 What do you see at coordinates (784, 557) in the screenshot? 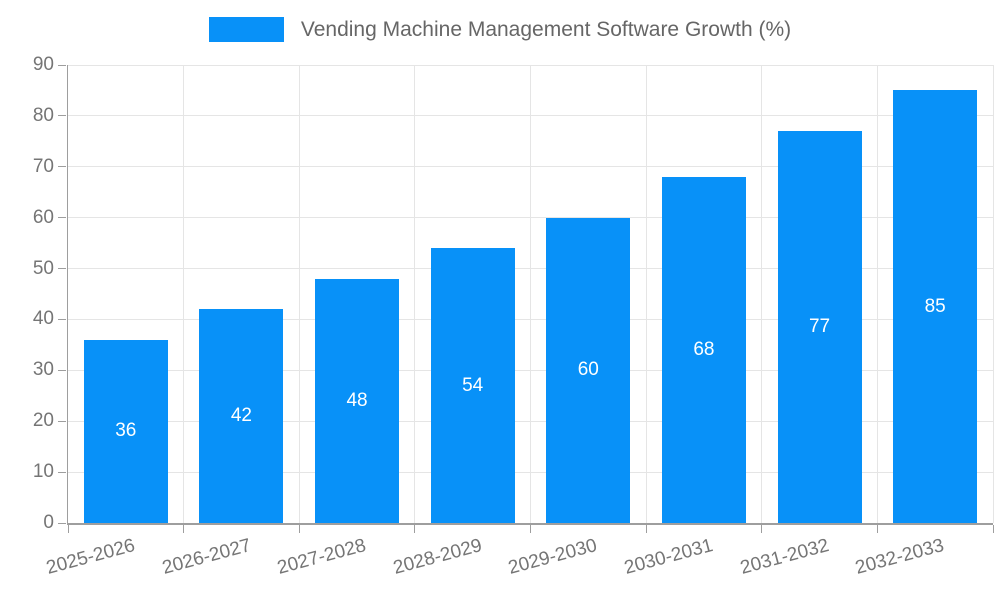
I see `x-axis-tick-label: 2031-2032` at bounding box center [784, 557].